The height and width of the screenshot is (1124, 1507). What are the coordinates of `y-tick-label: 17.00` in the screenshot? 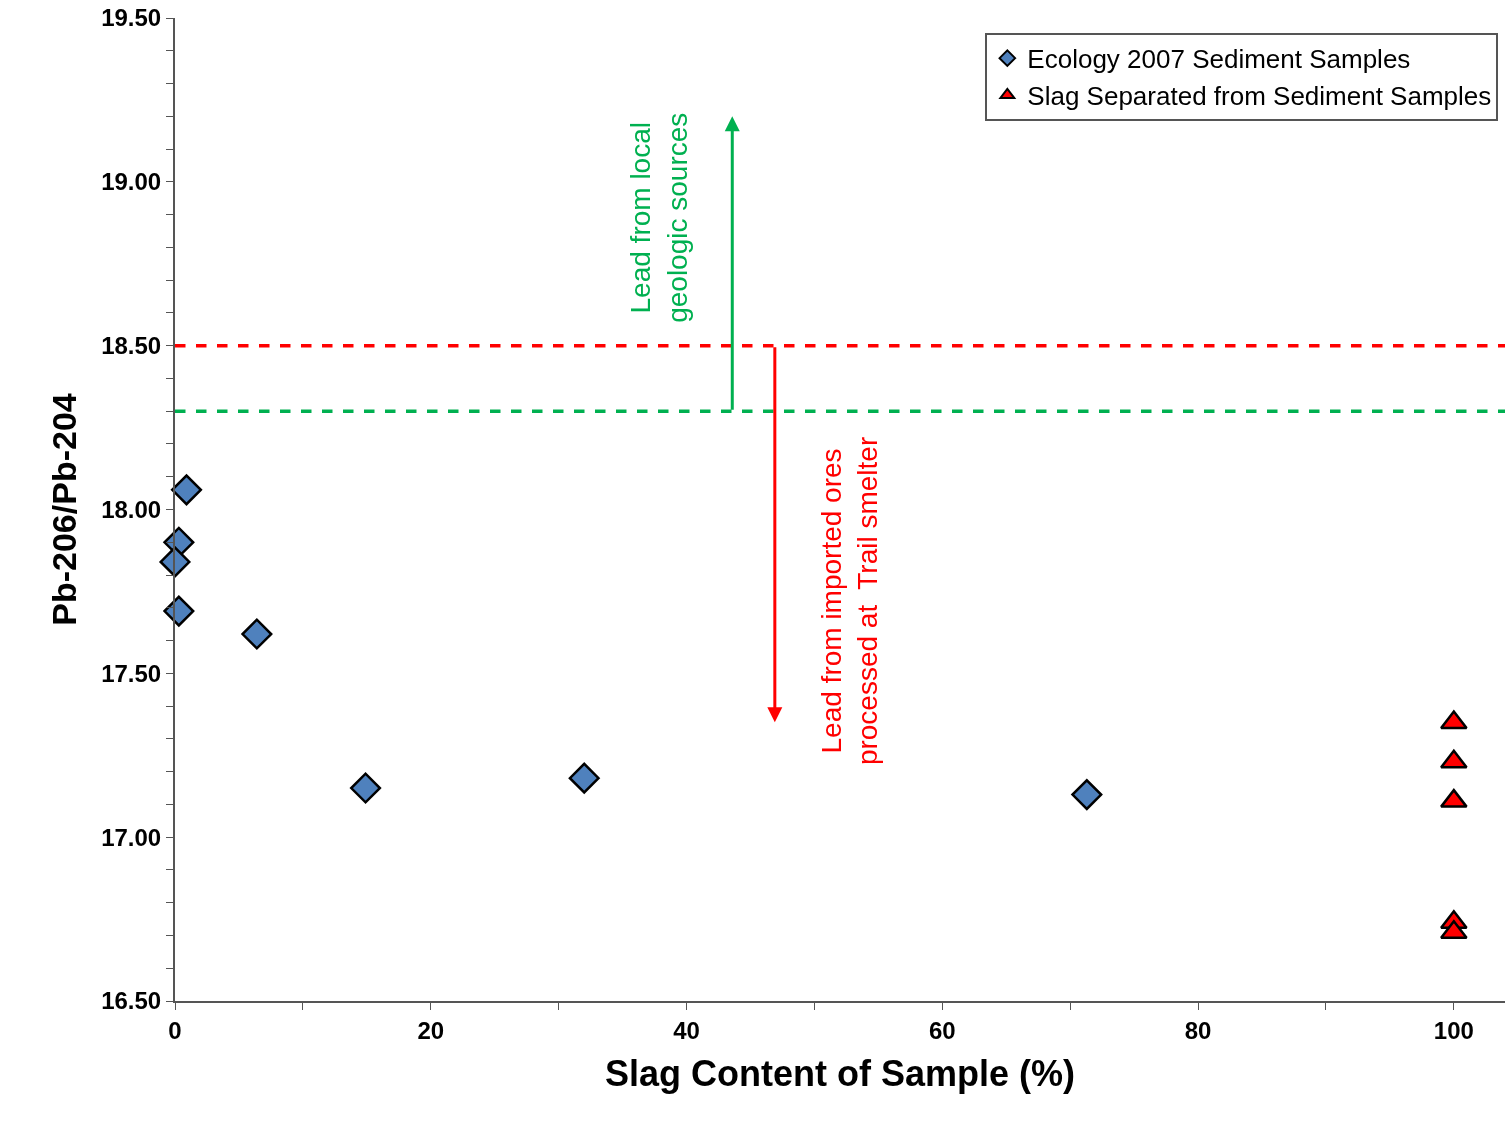 It's located at (131, 837).